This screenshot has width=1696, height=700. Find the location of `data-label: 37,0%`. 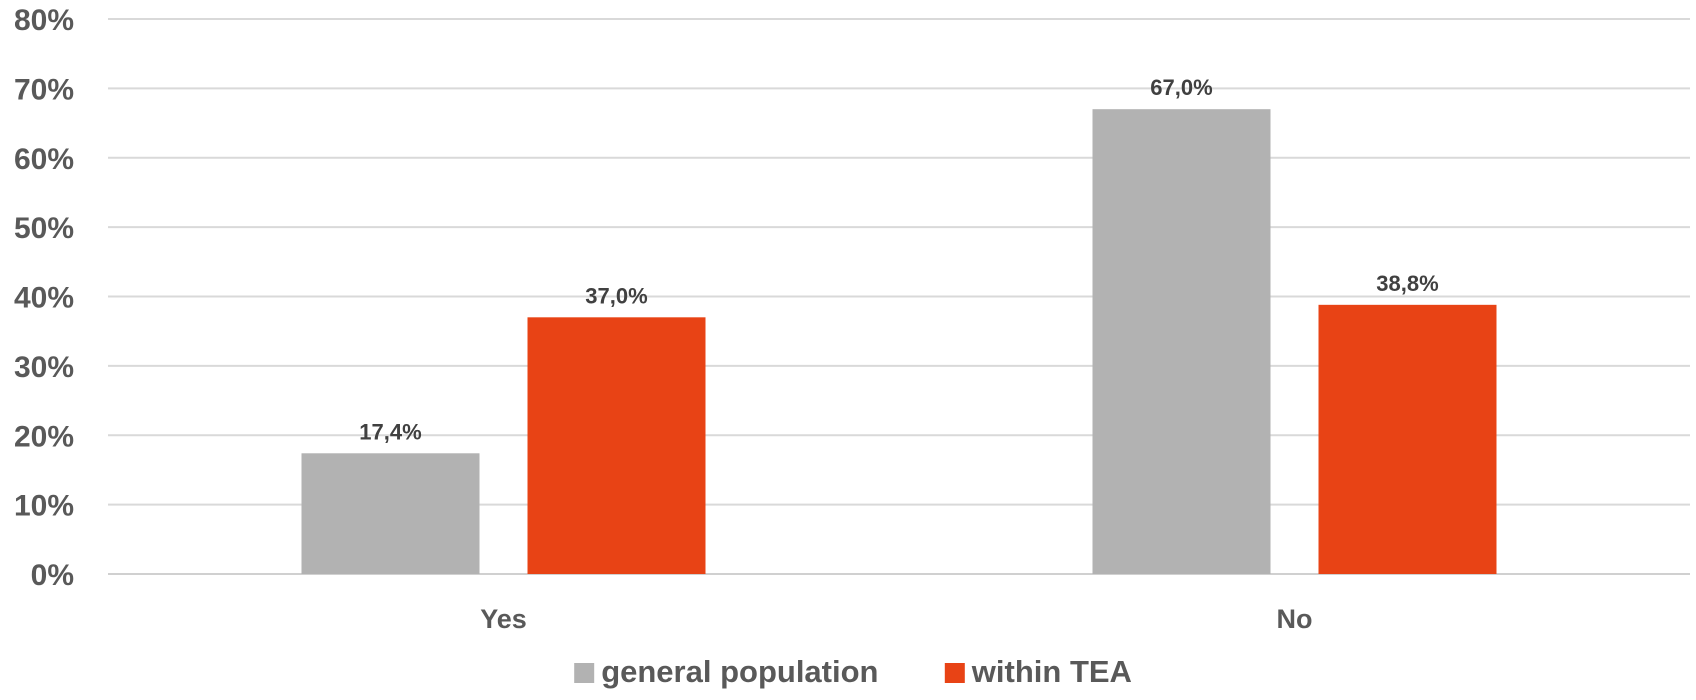

data-label: 37,0% is located at coordinates (616, 295).